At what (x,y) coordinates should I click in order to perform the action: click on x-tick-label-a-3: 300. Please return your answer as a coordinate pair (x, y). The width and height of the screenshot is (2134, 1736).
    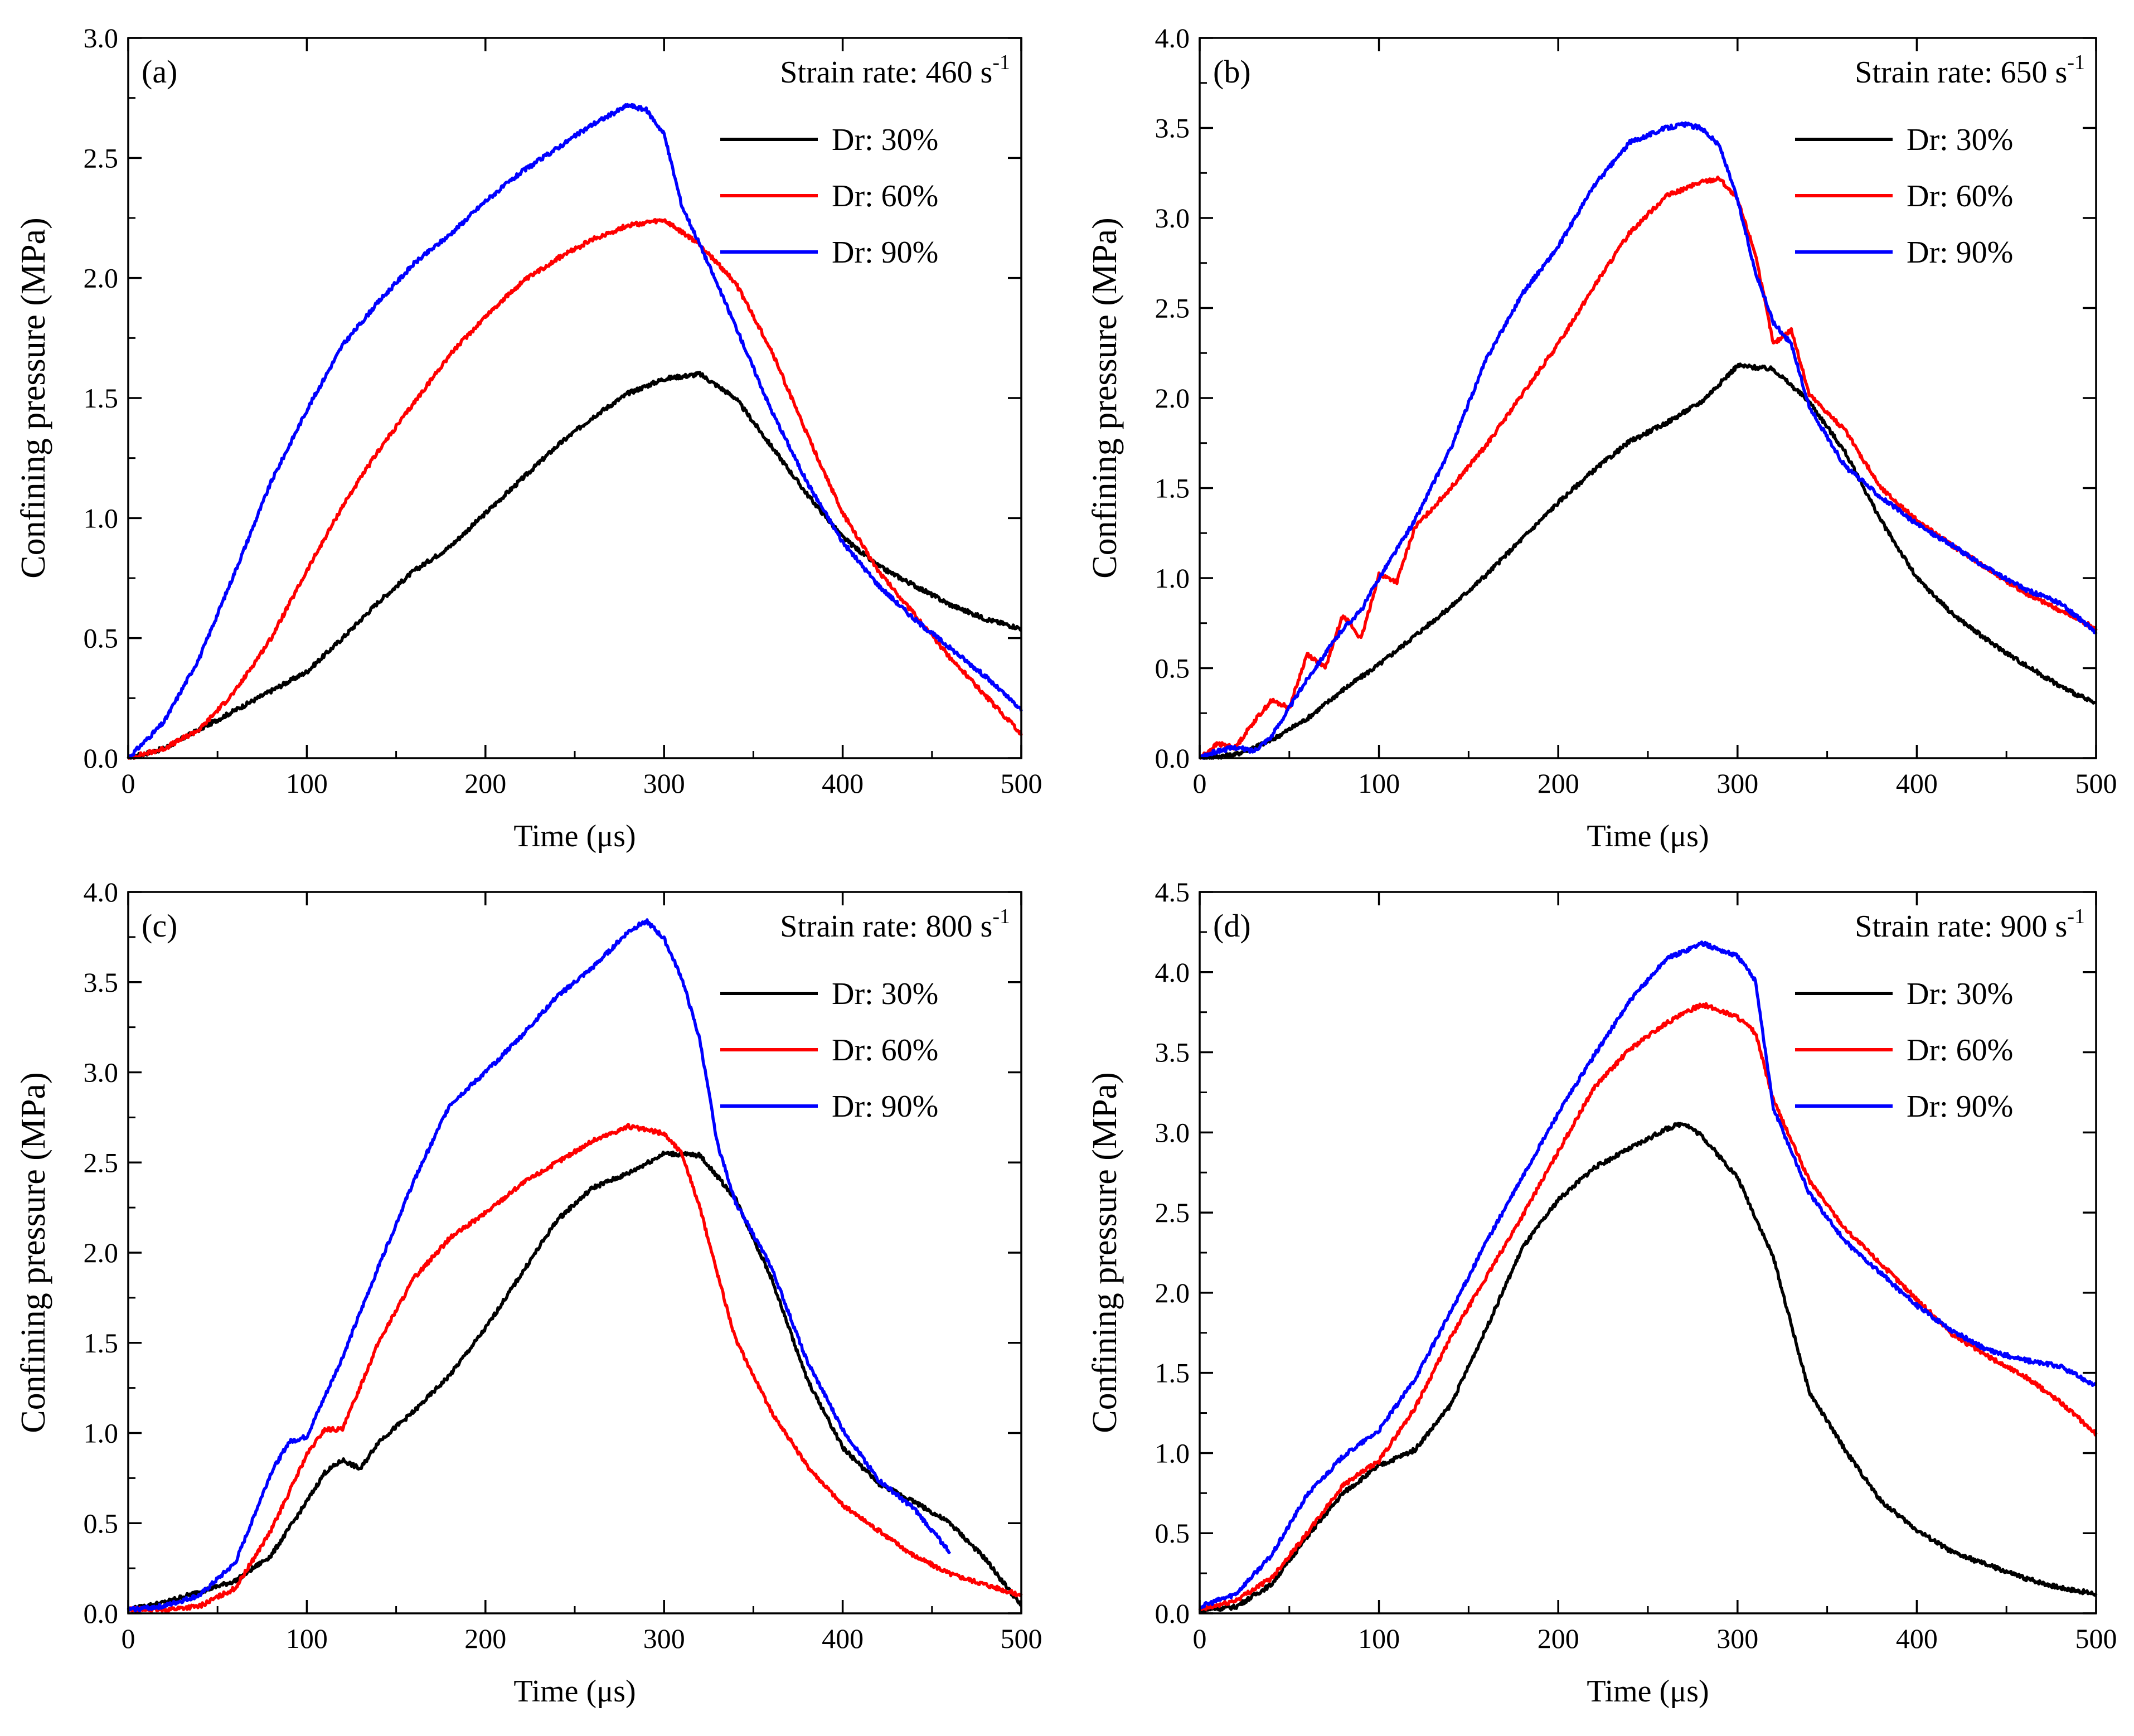
    Looking at the image, I should click on (664, 784).